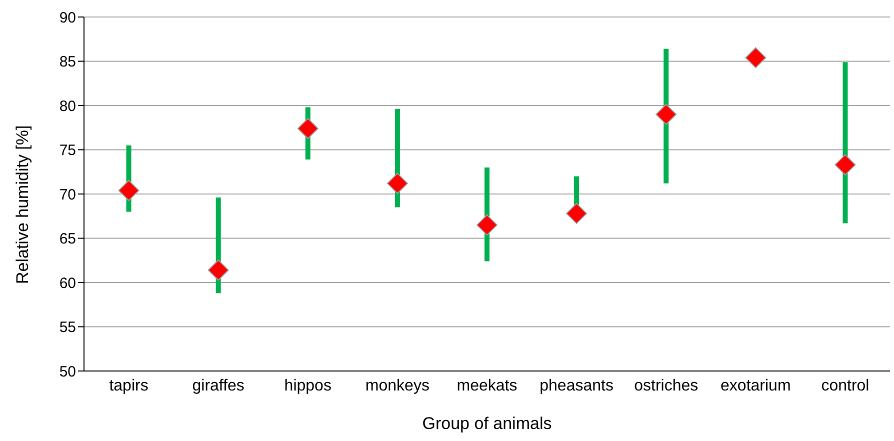  Describe the element at coordinates (67, 17) in the screenshot. I see `y-tick-label: 90` at that location.